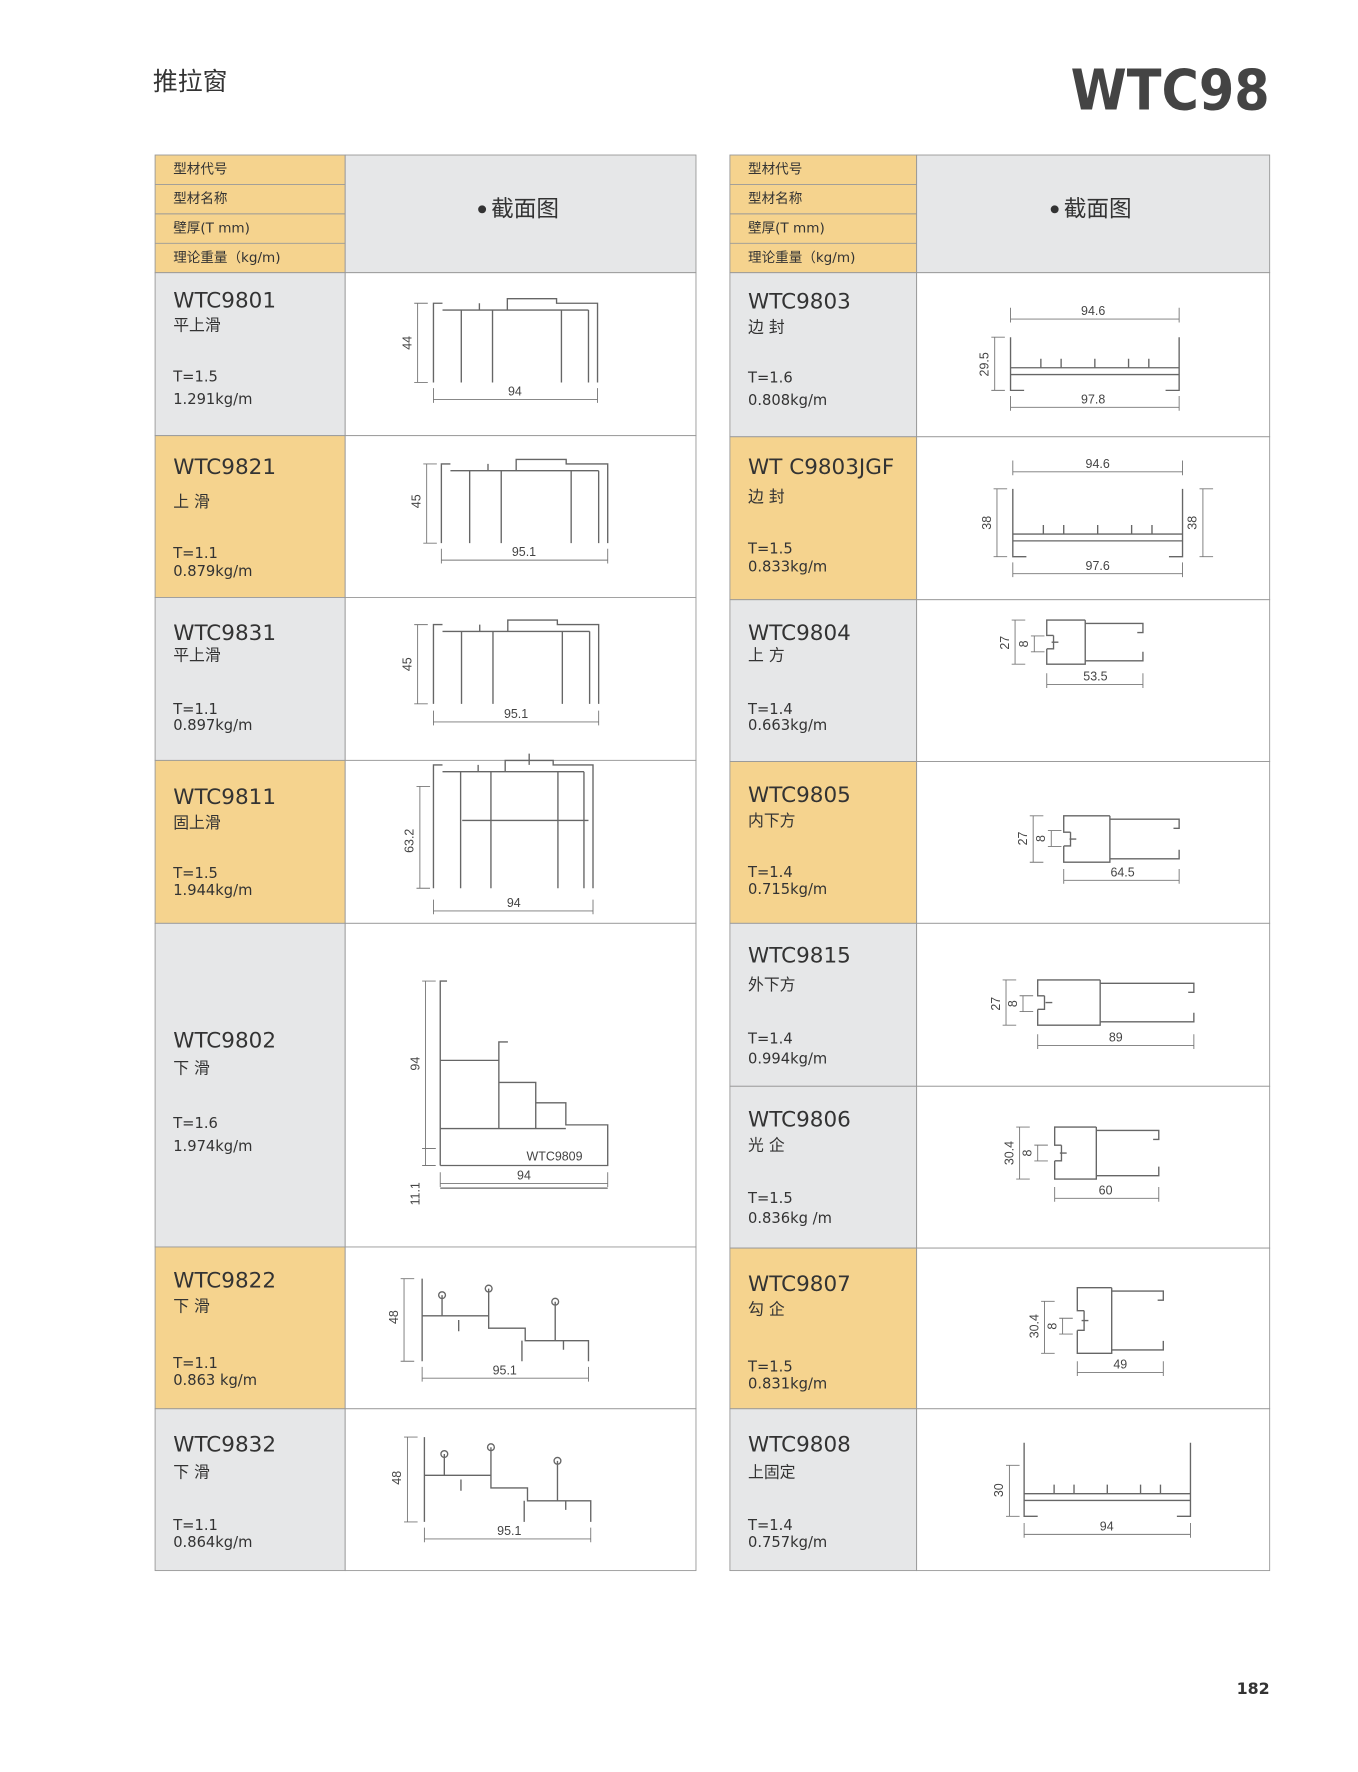  What do you see at coordinates (1098, 464) in the screenshot?
I see `dimension-label: 94.6` at bounding box center [1098, 464].